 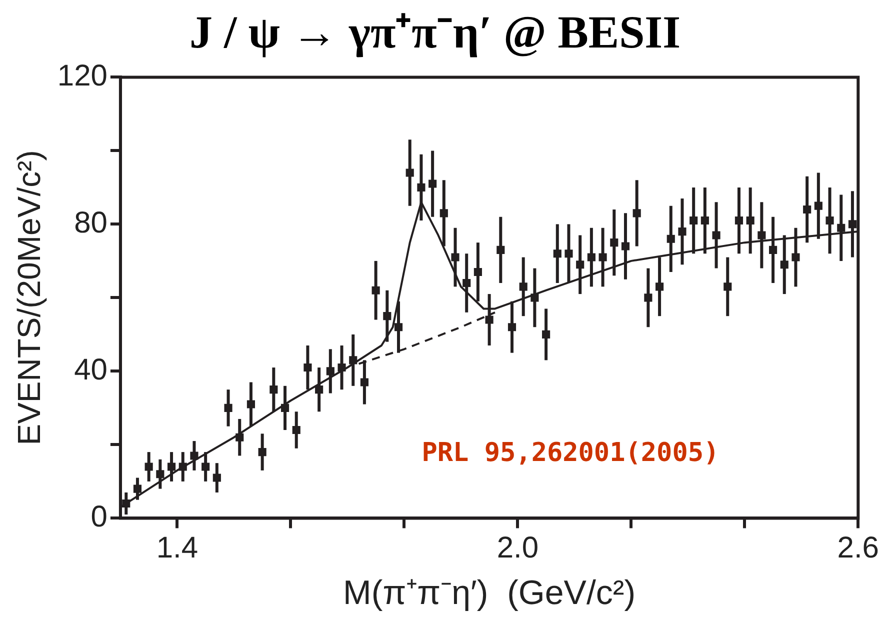 I want to click on x-tick-label: 1.4, so click(x=177, y=547).